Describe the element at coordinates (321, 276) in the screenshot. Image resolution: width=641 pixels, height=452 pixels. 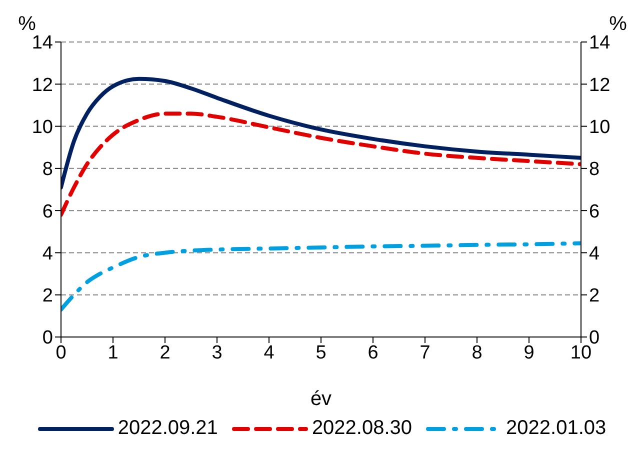
I see `line-series` at that location.